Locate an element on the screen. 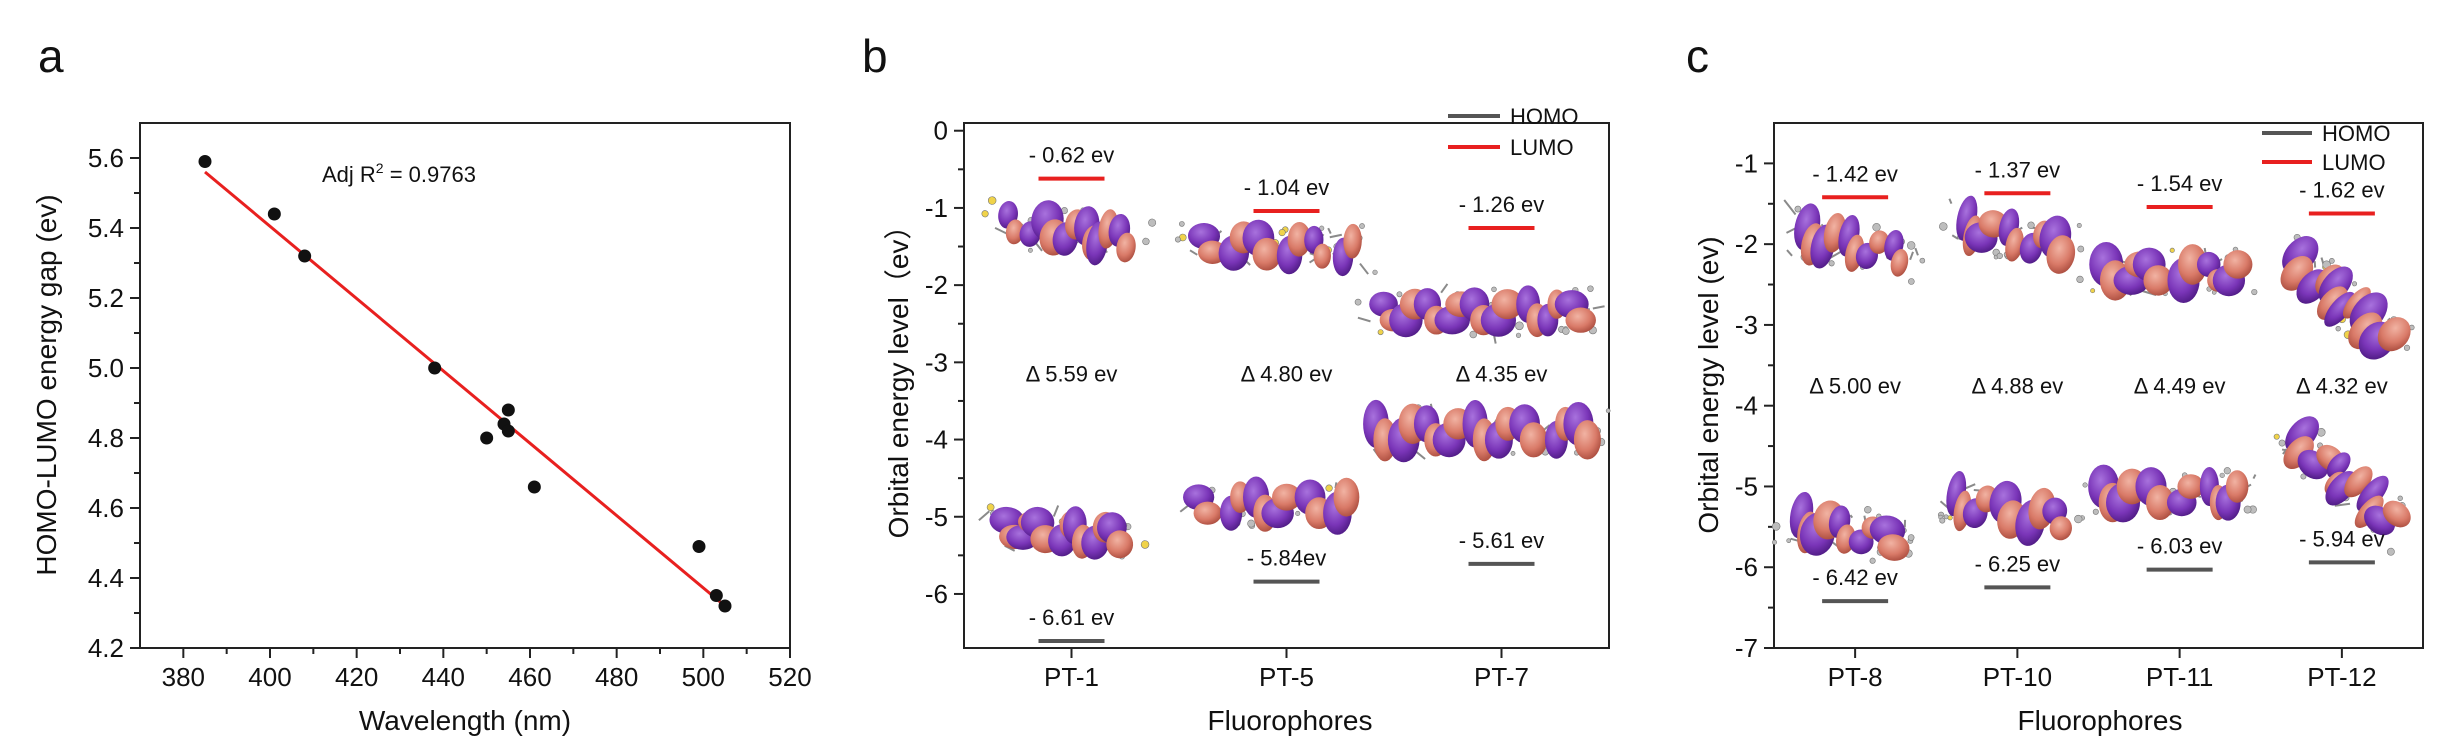  x-tick-label: 380 is located at coordinates (183, 677).